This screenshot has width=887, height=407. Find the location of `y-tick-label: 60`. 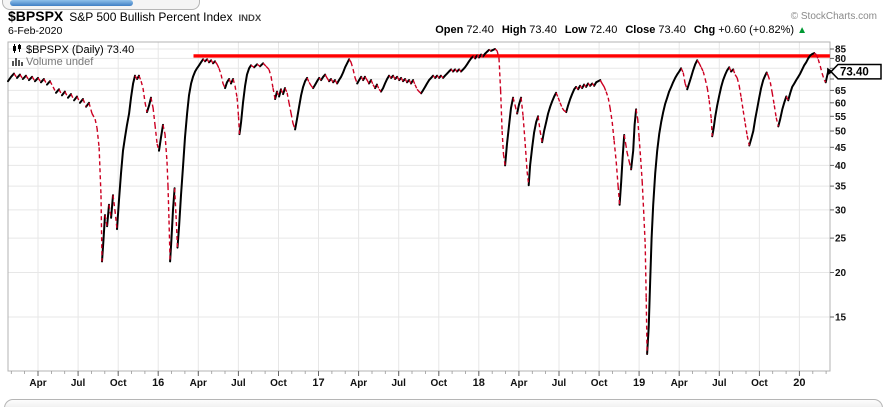

y-tick-label: 60 is located at coordinates (841, 103).